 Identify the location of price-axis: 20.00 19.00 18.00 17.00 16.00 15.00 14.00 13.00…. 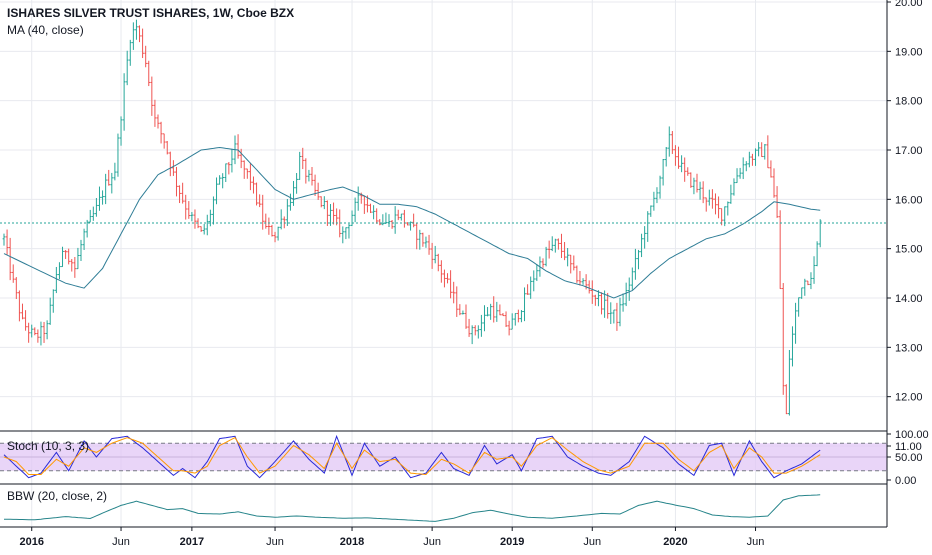
(908, 243).